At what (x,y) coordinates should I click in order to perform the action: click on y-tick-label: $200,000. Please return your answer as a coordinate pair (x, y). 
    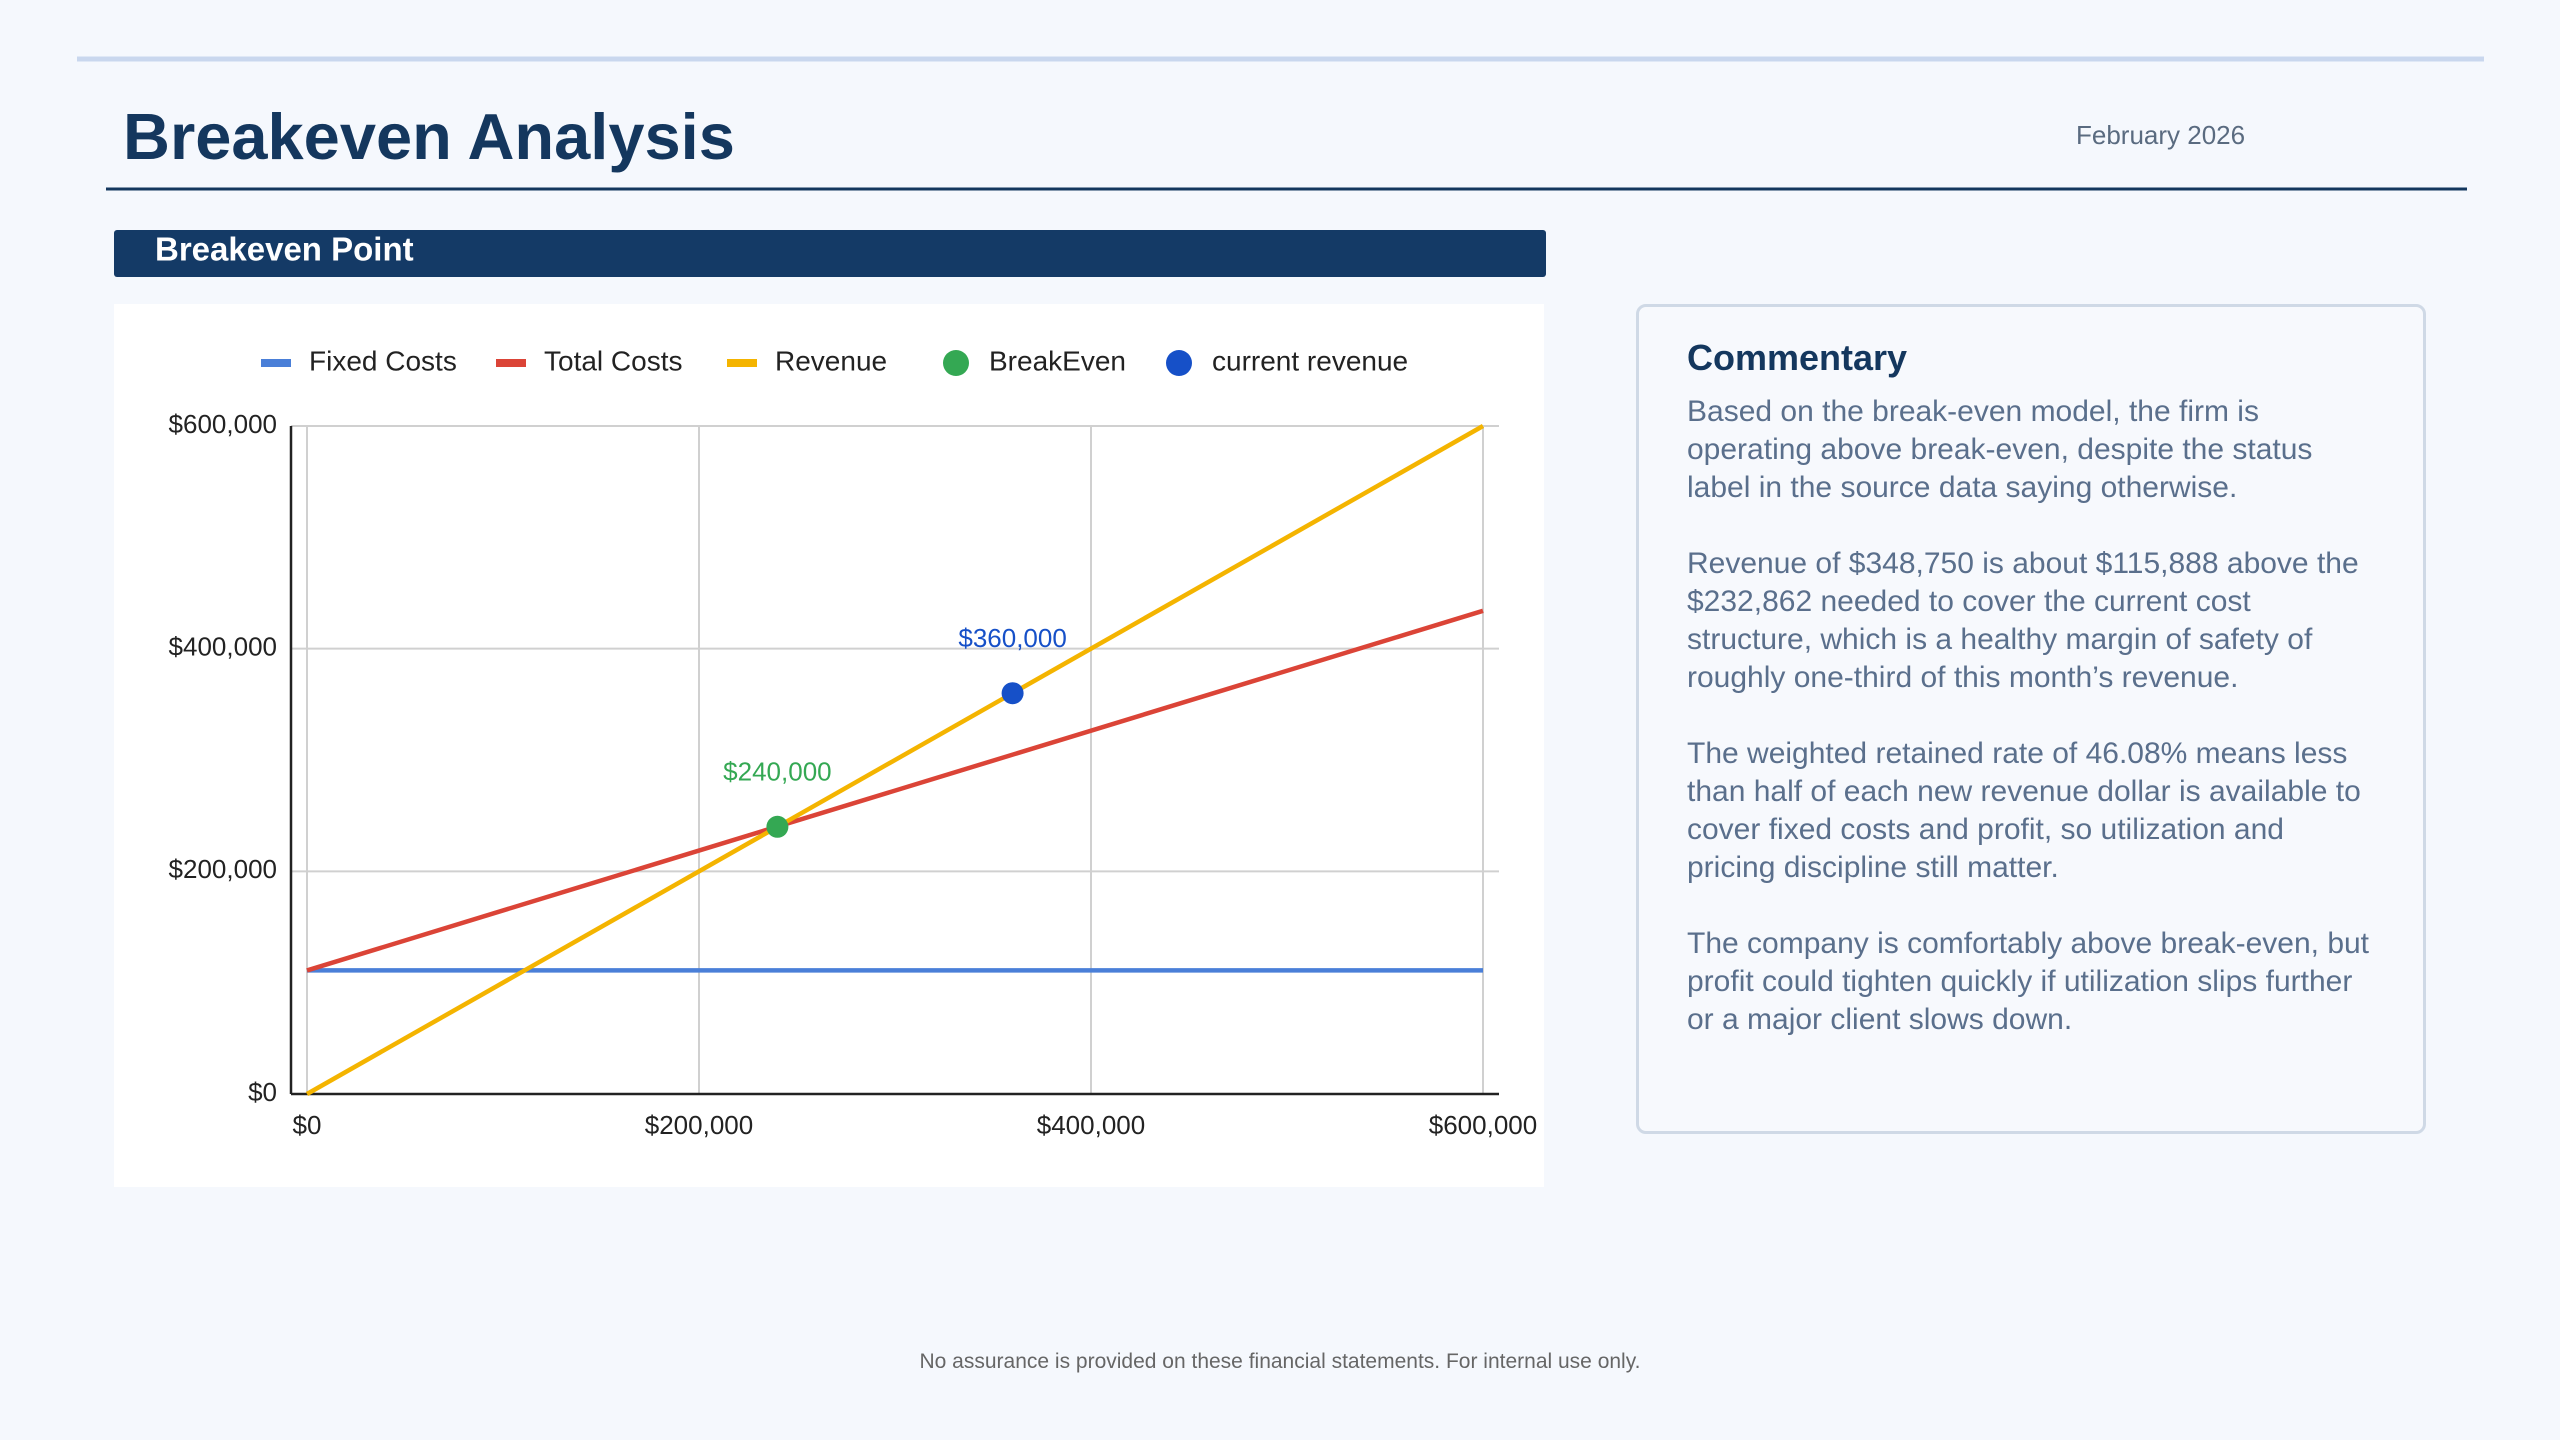
    Looking at the image, I should click on (223, 869).